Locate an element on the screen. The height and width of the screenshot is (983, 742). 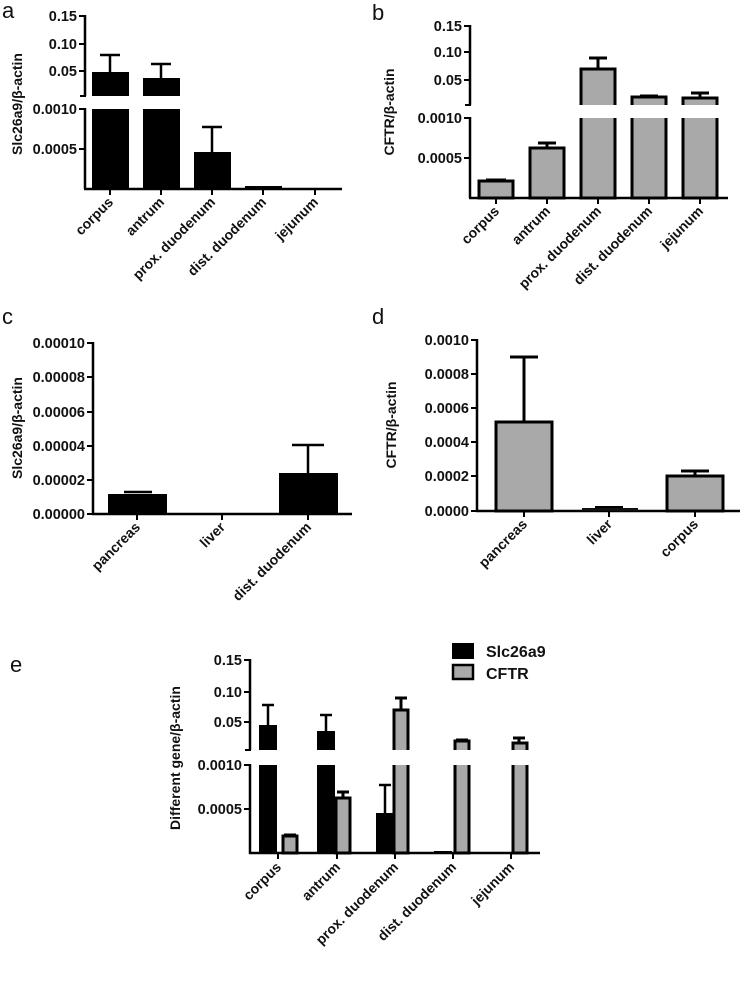
y-tick-label: 0.0004 is located at coordinates (447, 443).